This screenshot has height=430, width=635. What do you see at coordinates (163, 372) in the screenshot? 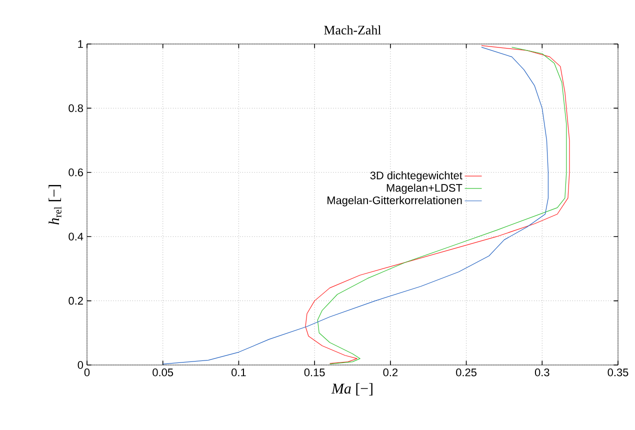
I see `x-tick-label: 0.05` at bounding box center [163, 372].